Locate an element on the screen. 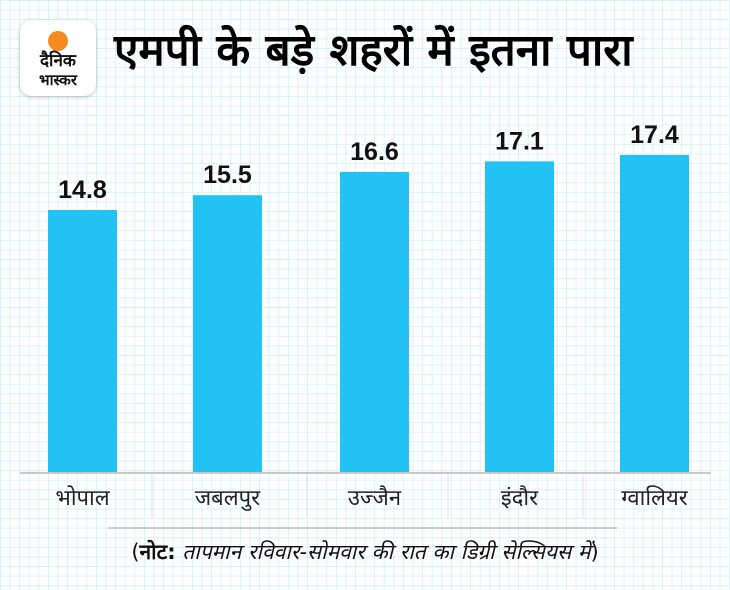 Image resolution: width=730 pixels, height=590 pixels. dainik-bhaskar-logo: दैनिक भास्कर is located at coordinates (58, 58).